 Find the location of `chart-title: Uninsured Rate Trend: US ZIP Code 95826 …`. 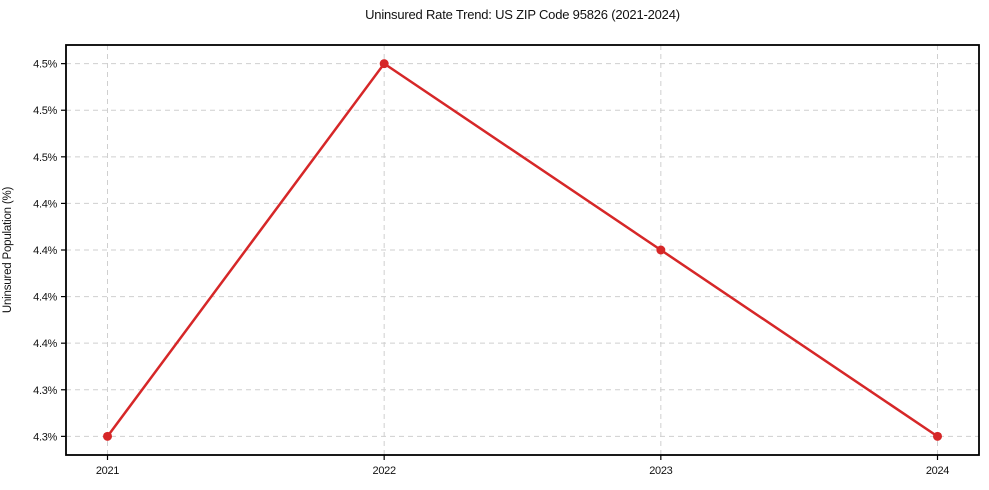

chart-title: Uninsured Rate Trend: US ZIP Code 95826 … is located at coordinates (522, 14).